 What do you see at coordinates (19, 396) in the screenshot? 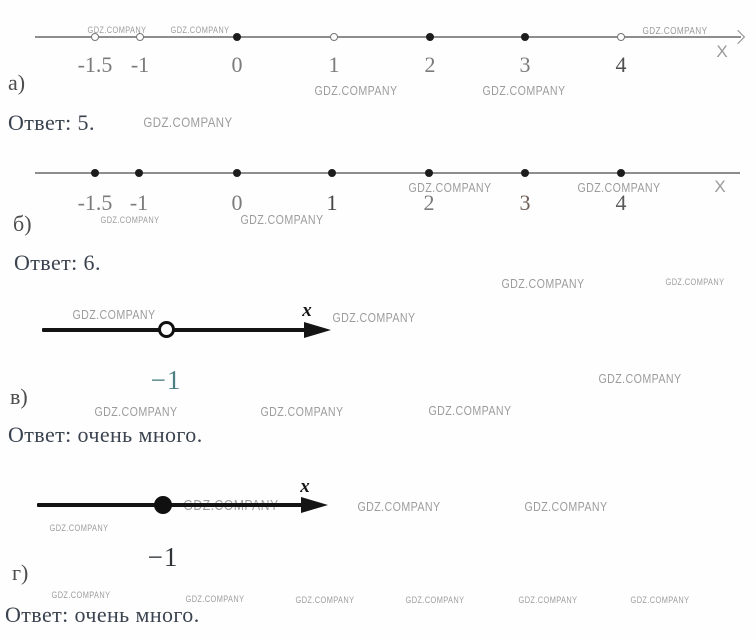
I see `section-label-v: в)` at bounding box center [19, 396].